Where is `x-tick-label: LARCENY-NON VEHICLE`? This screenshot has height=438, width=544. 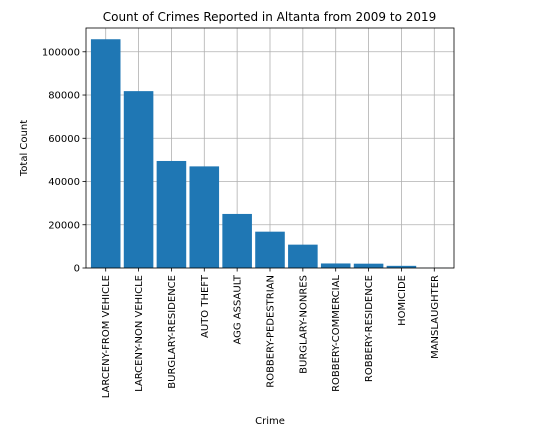
x-tick-label: LARCENY-NON VEHICLE is located at coordinates (139, 333).